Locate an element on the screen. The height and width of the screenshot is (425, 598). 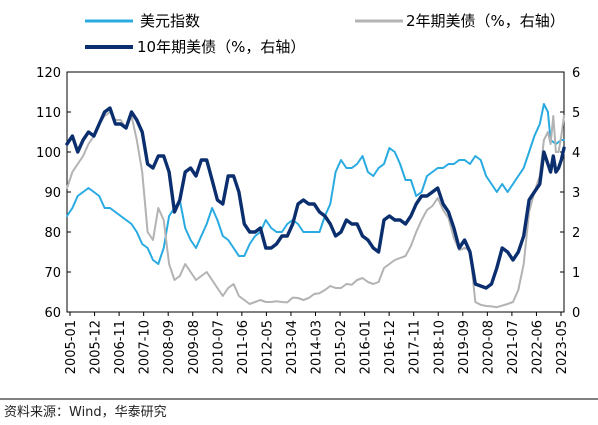
left-tick-label: 90 is located at coordinates (52, 193).